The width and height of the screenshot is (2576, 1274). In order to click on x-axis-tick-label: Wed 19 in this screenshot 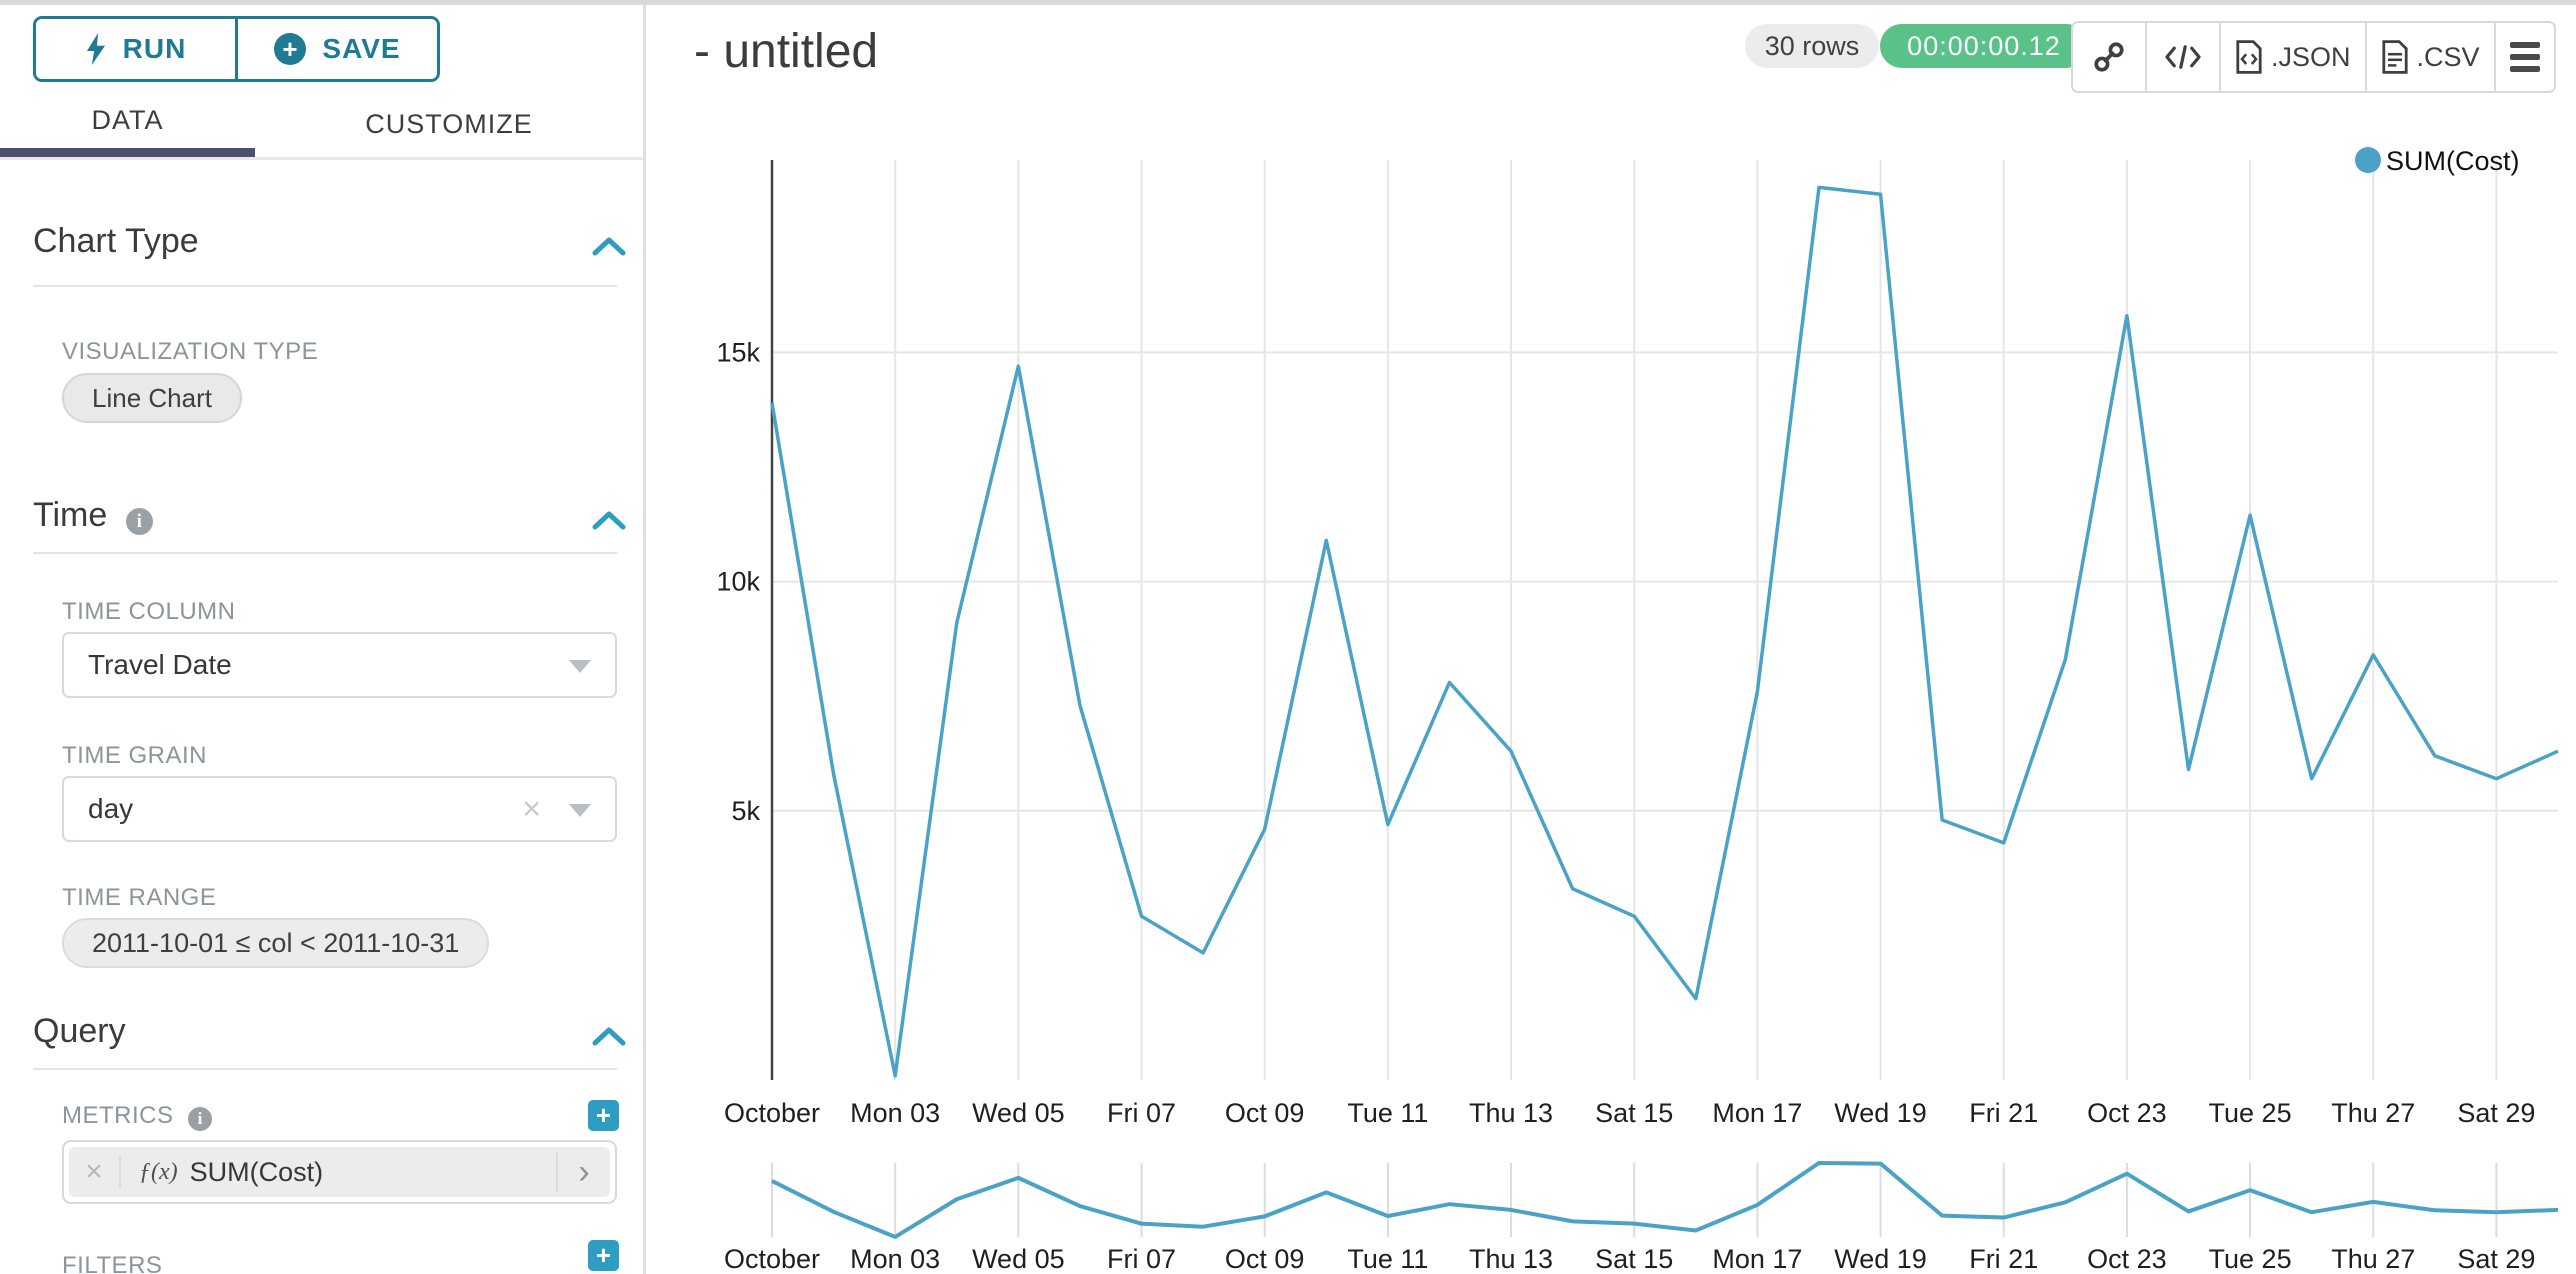, I will do `click(1880, 1113)`.